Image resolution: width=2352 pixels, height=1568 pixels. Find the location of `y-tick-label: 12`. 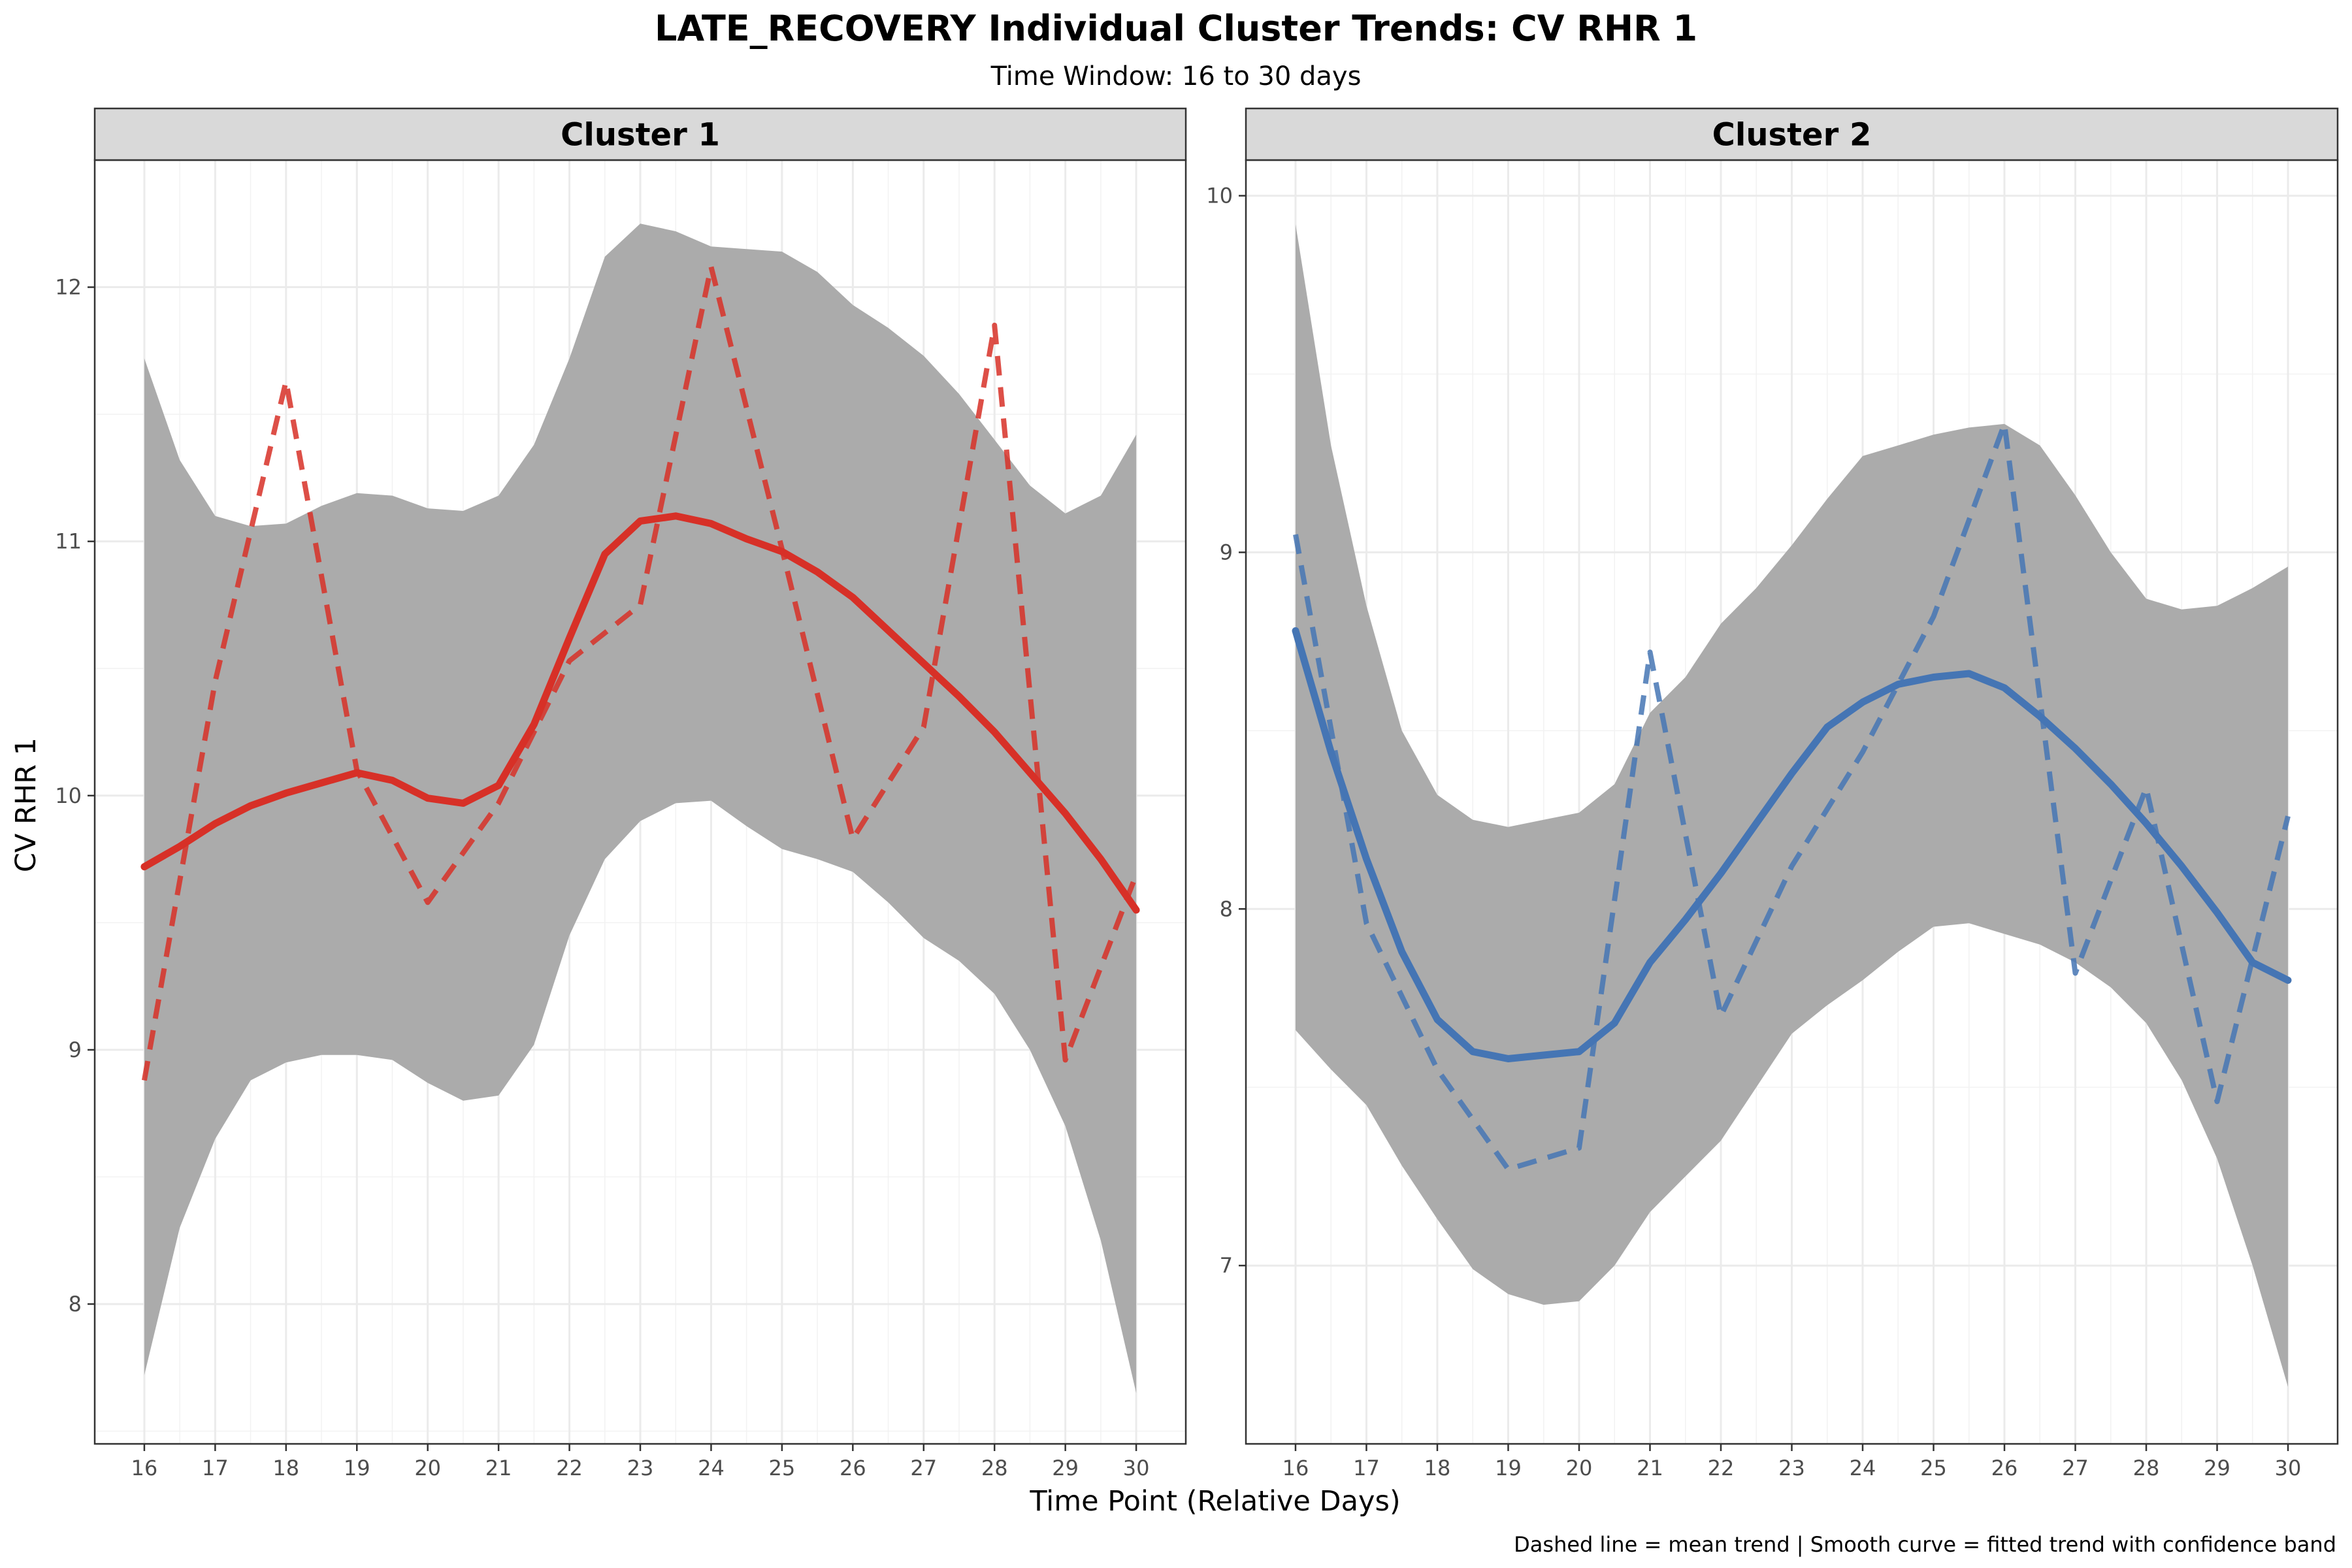

y-tick-label: 12 is located at coordinates (68, 287).